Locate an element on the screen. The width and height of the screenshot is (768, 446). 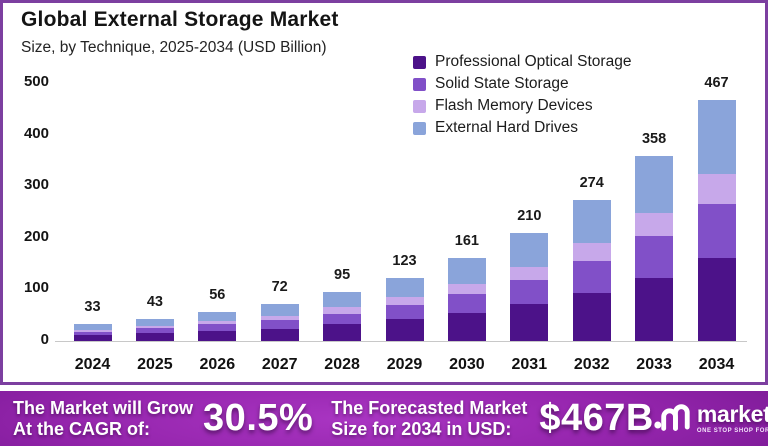
bar-total-label: 72 is located at coordinates (279, 286).